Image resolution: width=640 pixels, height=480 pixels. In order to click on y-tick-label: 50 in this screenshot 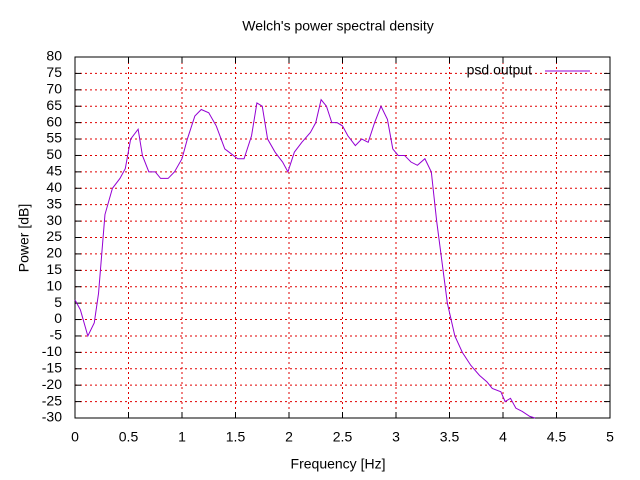, I will do `click(54, 154)`.